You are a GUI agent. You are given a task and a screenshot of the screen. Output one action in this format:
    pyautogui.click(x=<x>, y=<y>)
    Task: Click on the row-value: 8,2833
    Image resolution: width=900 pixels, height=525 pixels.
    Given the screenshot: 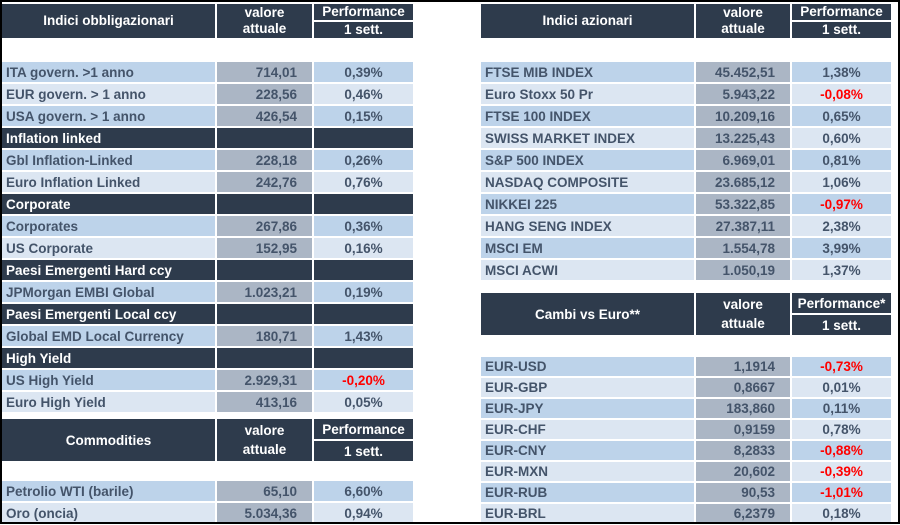 What is the action you would take?
    pyautogui.click(x=743, y=450)
    